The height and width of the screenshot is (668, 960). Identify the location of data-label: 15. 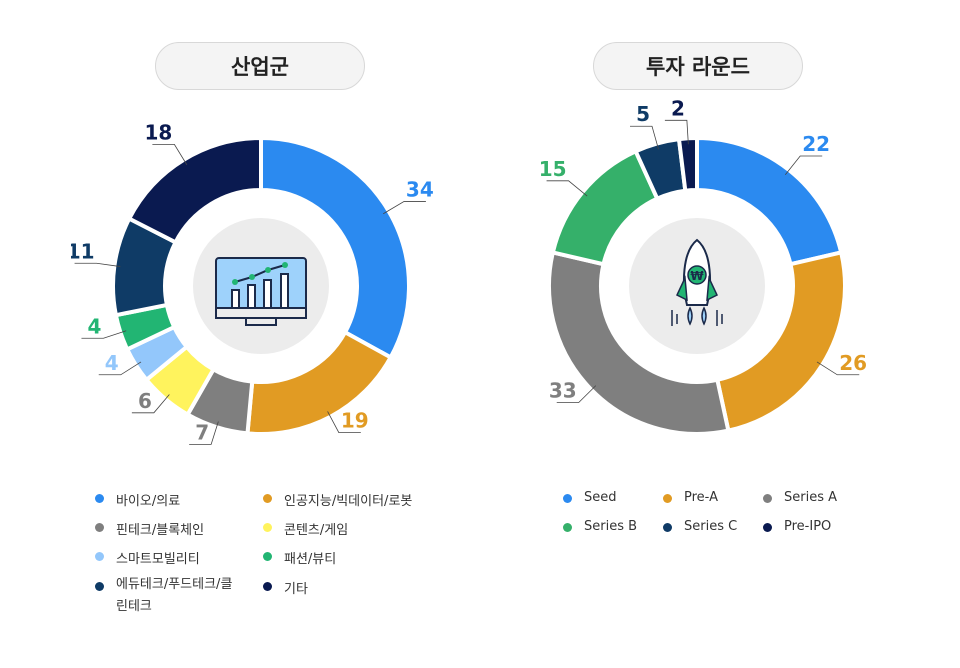
(553, 169).